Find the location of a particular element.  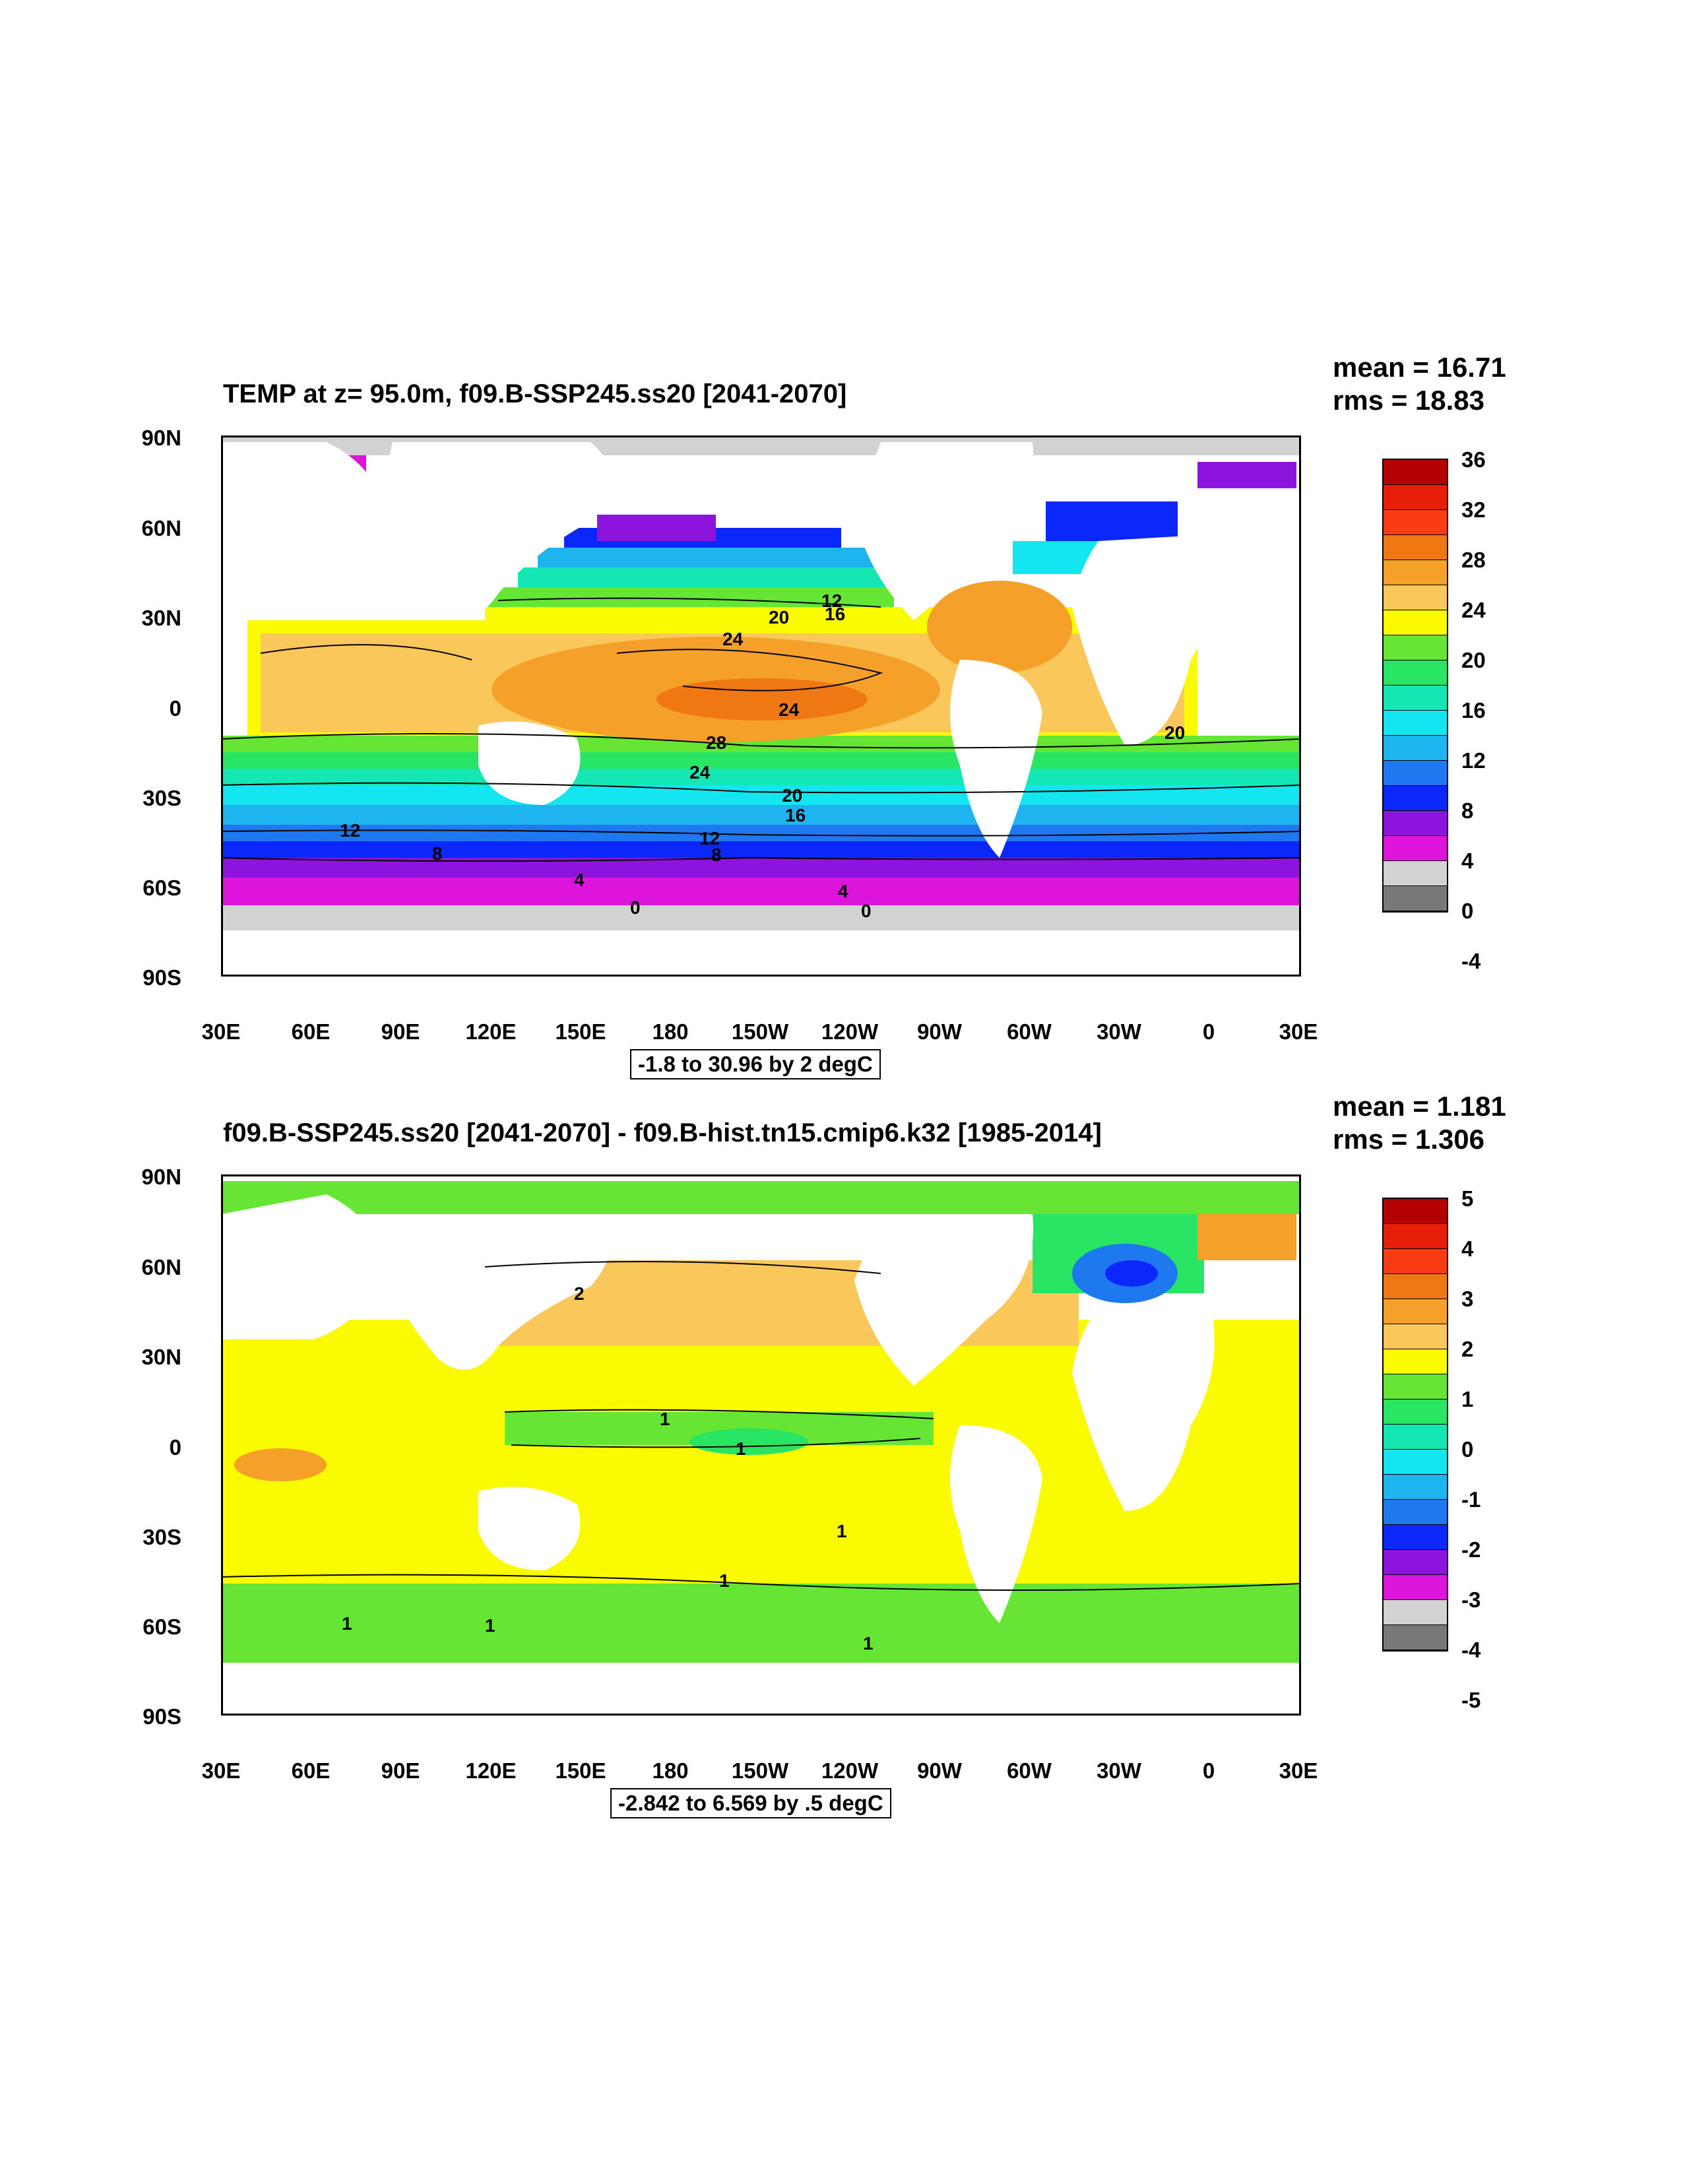

land-asia is located at coordinates (494, 530).